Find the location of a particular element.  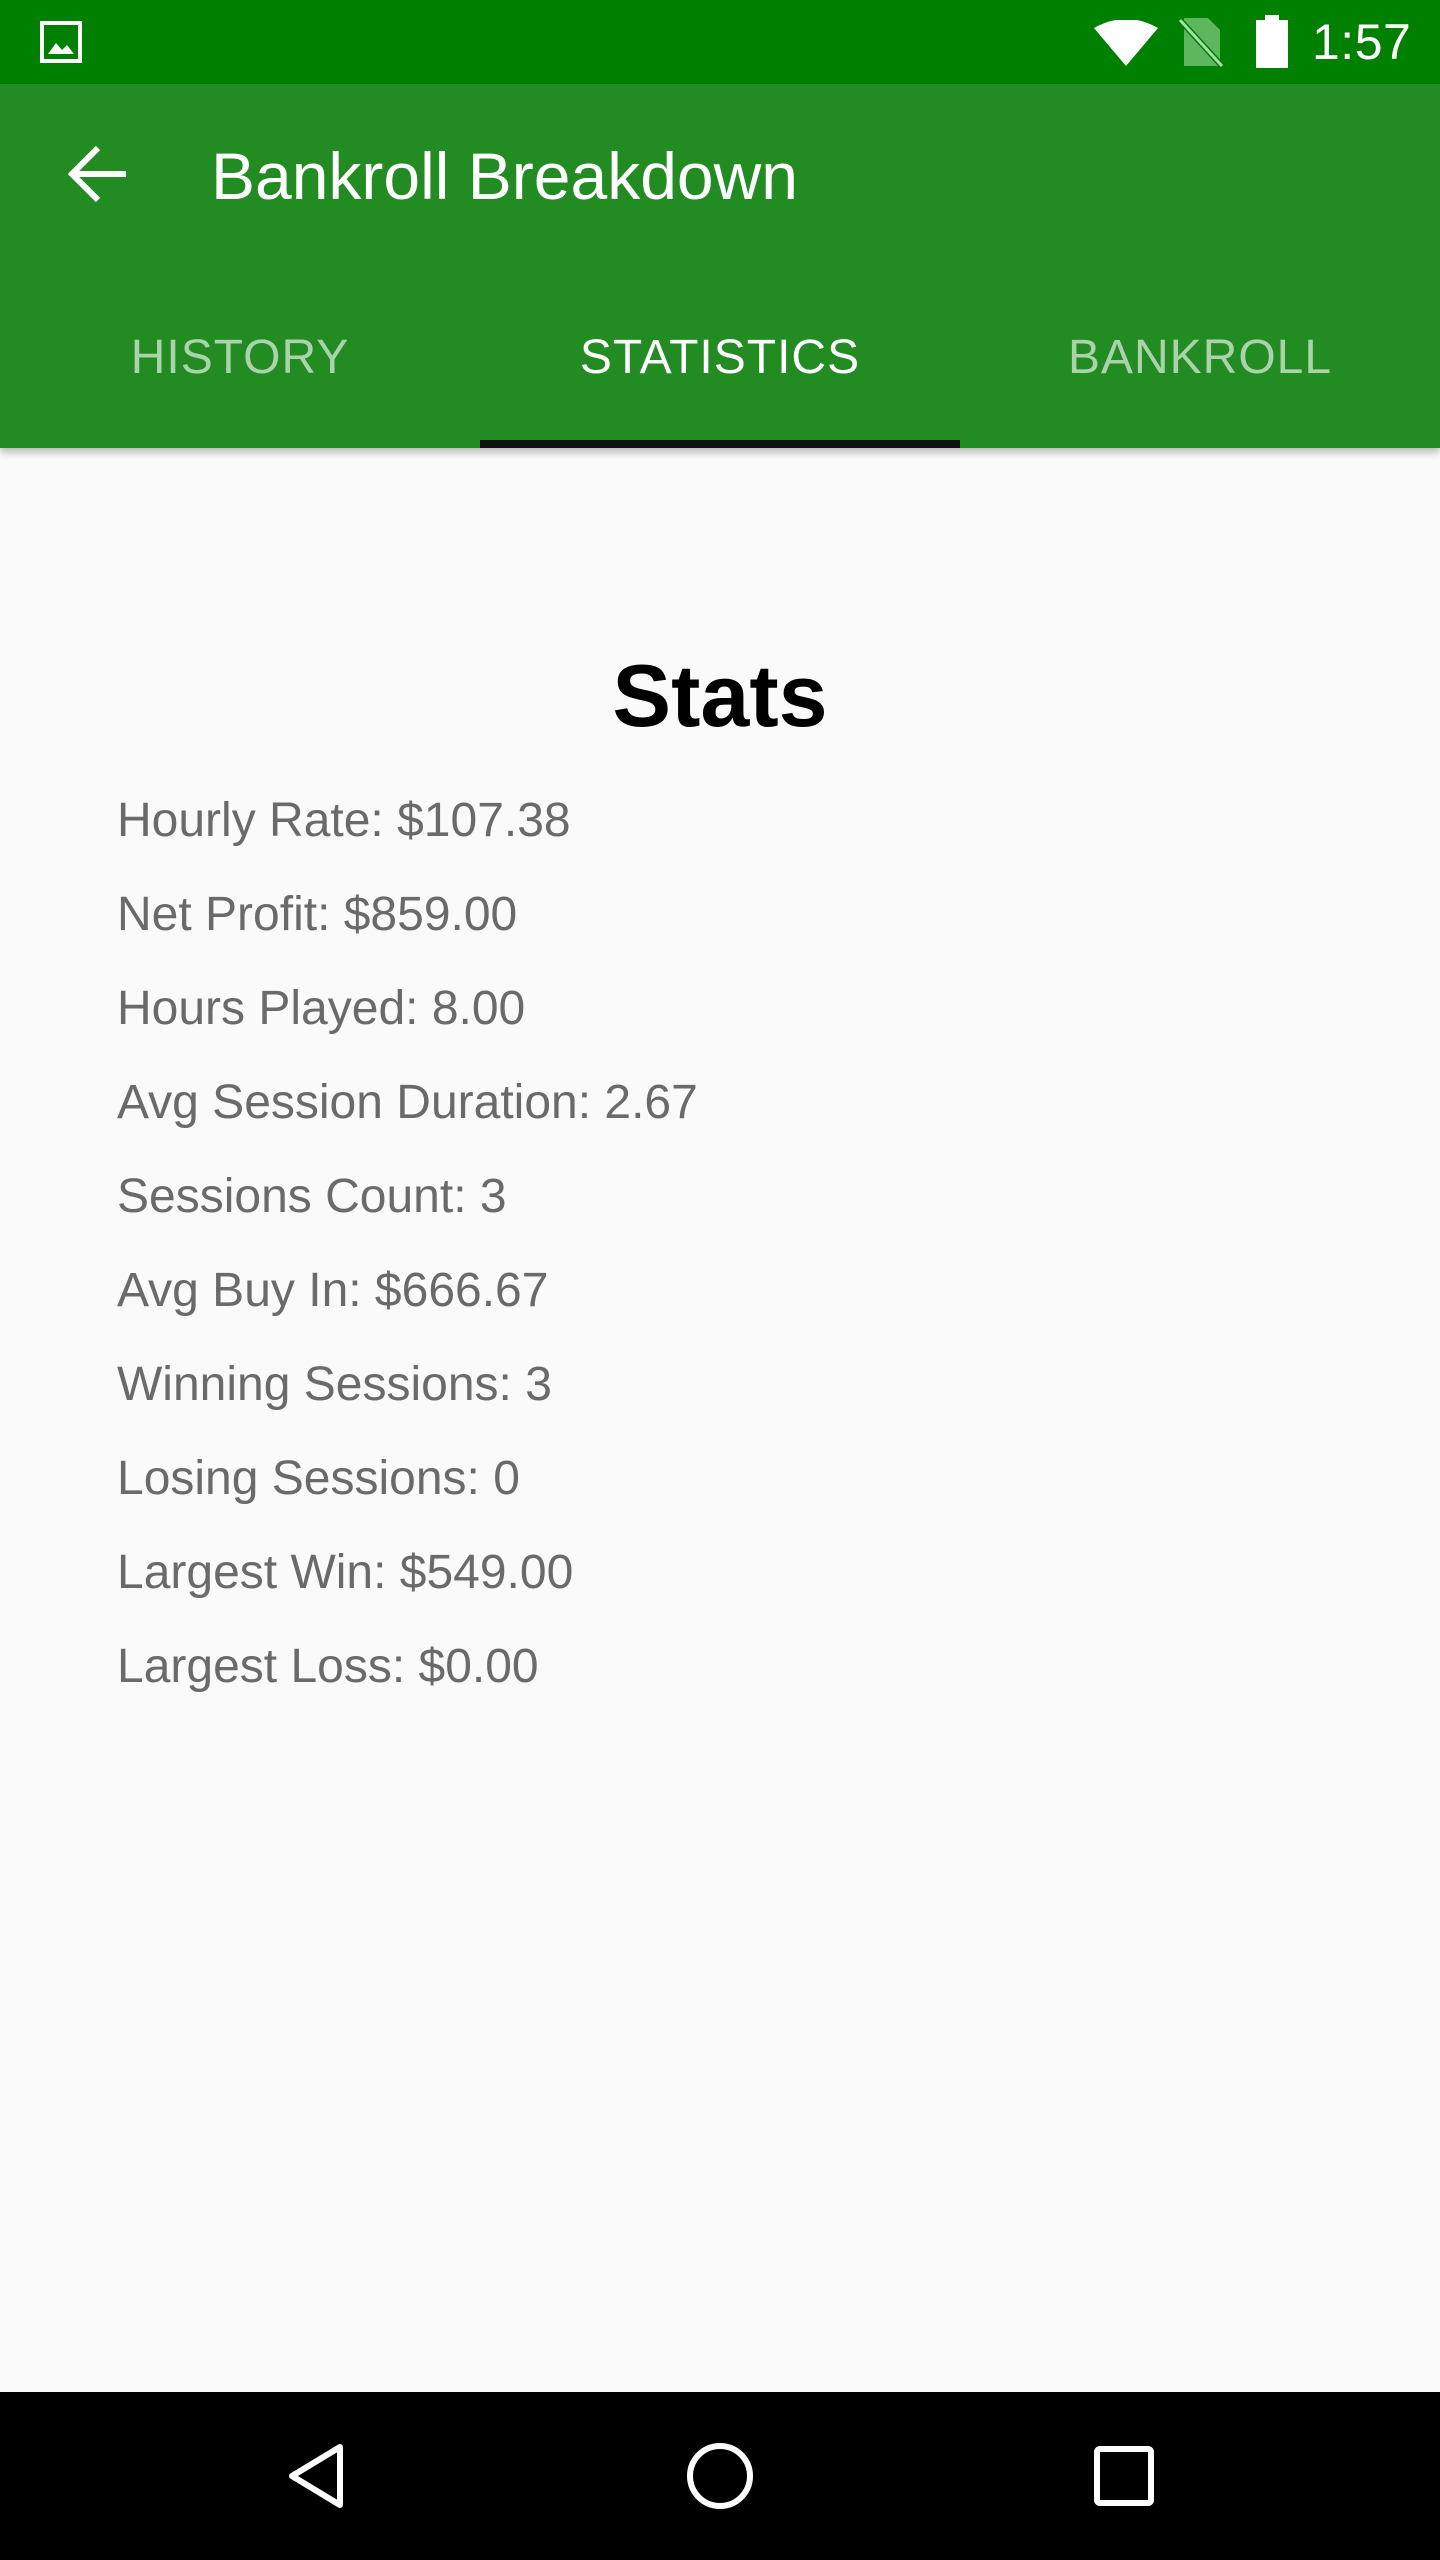

tab-bankroll: BANKROLL is located at coordinates (1200, 357).